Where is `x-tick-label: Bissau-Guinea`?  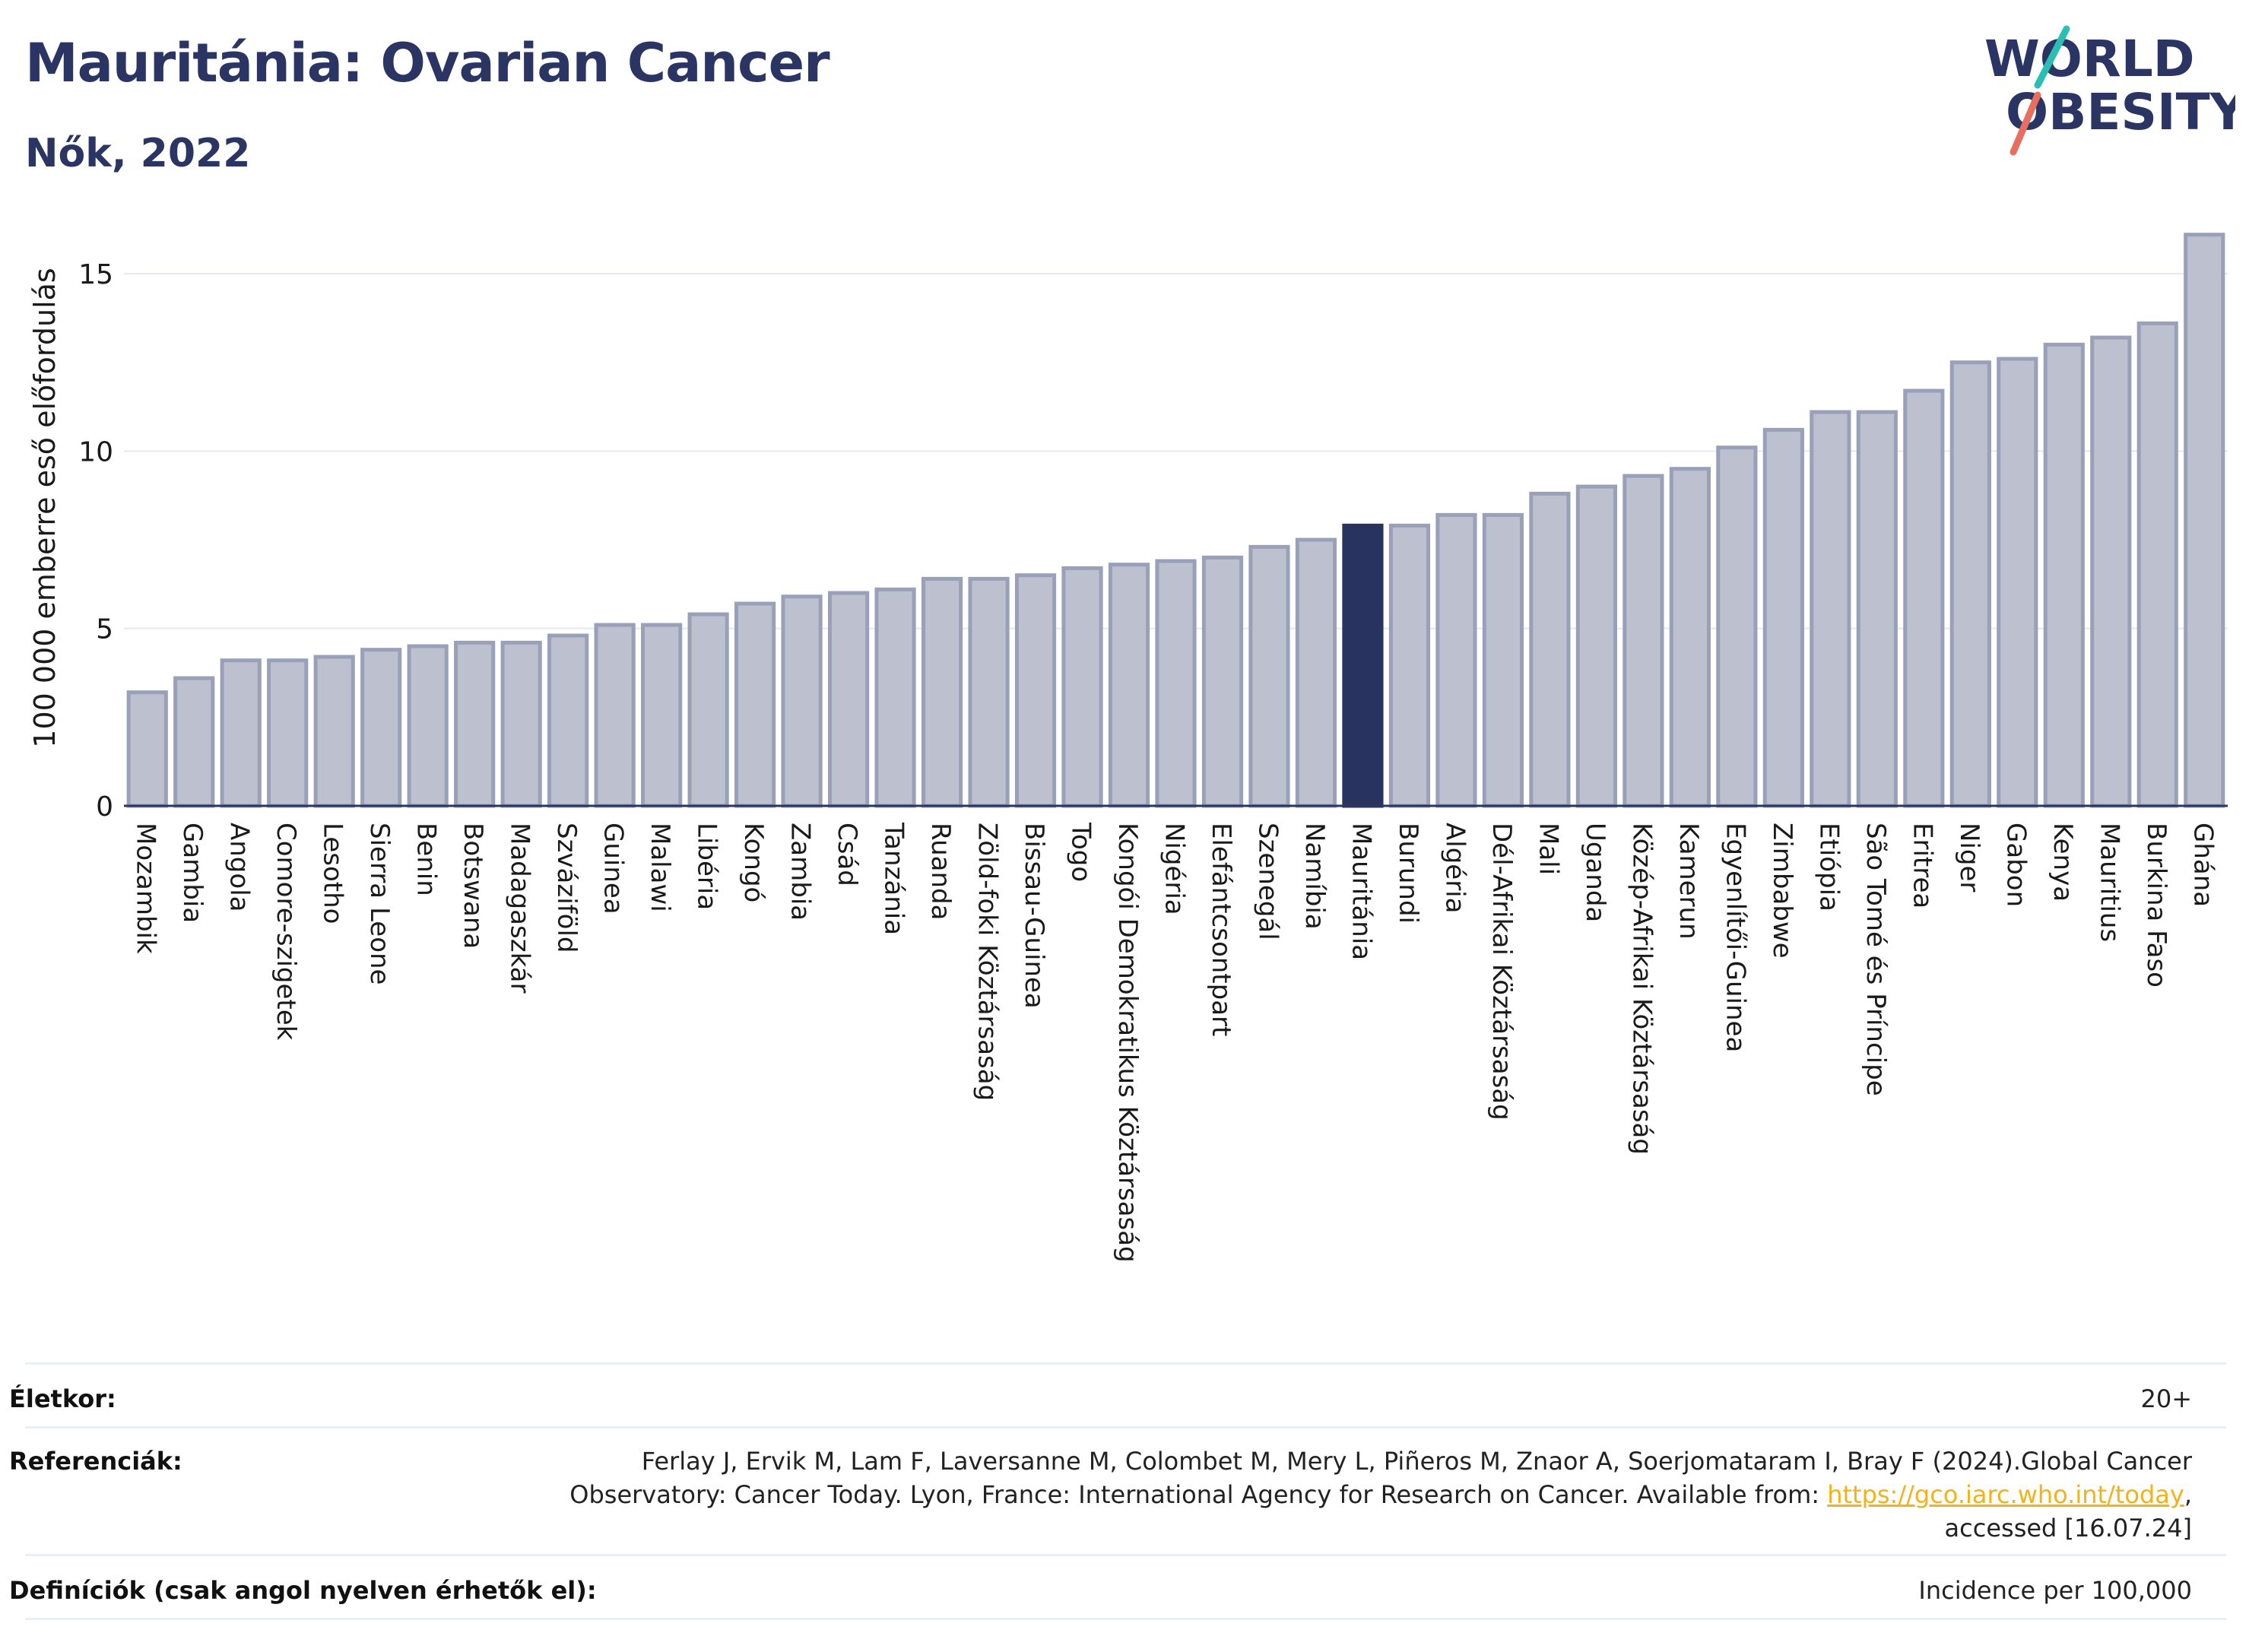
x-tick-label: Bissau-Guinea is located at coordinates (1034, 916).